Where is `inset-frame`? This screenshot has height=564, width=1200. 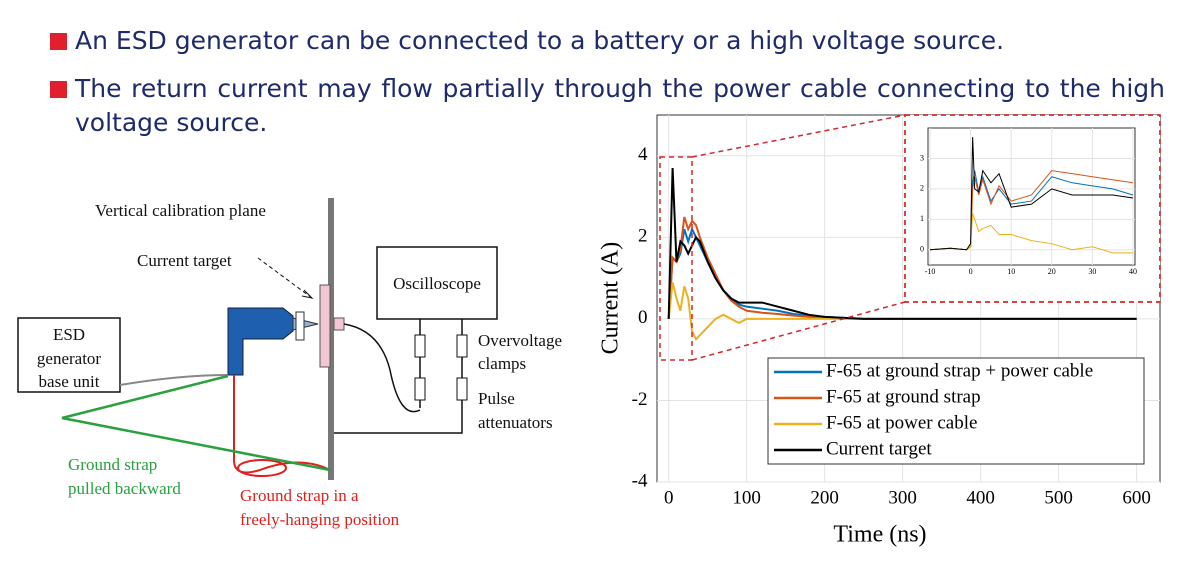 inset-frame is located at coordinates (1032, 208).